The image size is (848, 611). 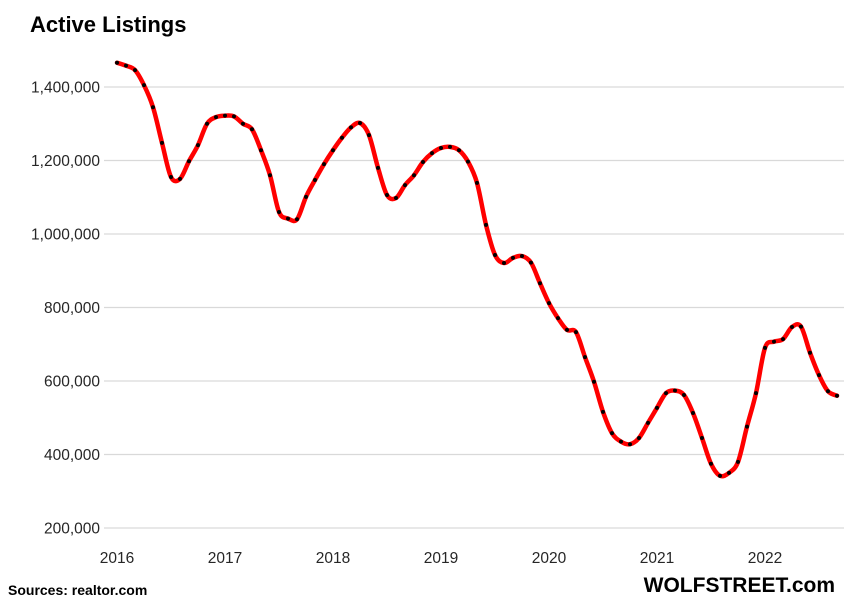 What do you see at coordinates (72, 382) in the screenshot?
I see `y-axis-tick-label: 600,000` at bounding box center [72, 382].